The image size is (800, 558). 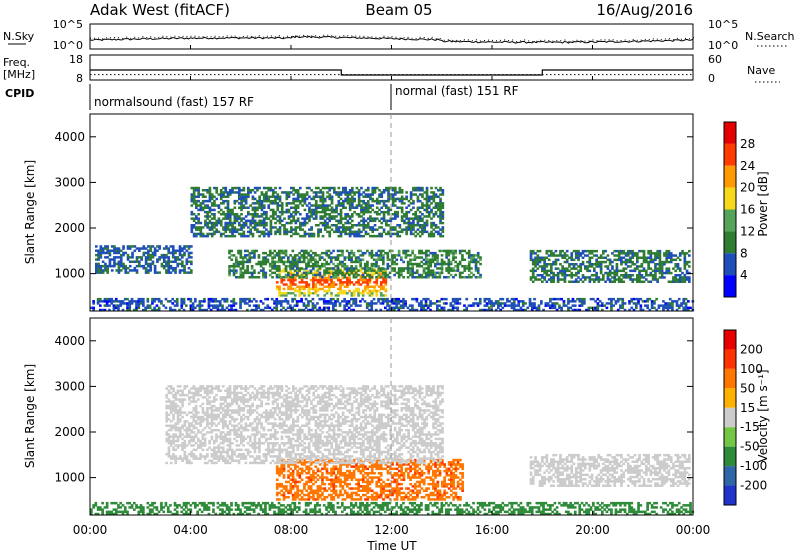 What do you see at coordinates (763, 203) in the screenshot?
I see `power-colorbar-label: Power [dB]` at bounding box center [763, 203].